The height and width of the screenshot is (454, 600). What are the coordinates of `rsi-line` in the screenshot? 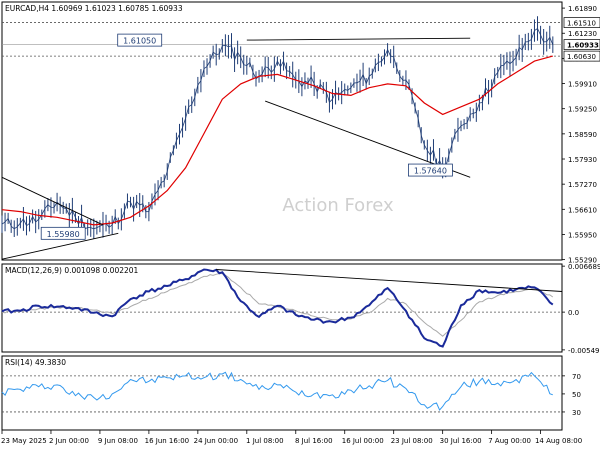 It's located at (277, 391).